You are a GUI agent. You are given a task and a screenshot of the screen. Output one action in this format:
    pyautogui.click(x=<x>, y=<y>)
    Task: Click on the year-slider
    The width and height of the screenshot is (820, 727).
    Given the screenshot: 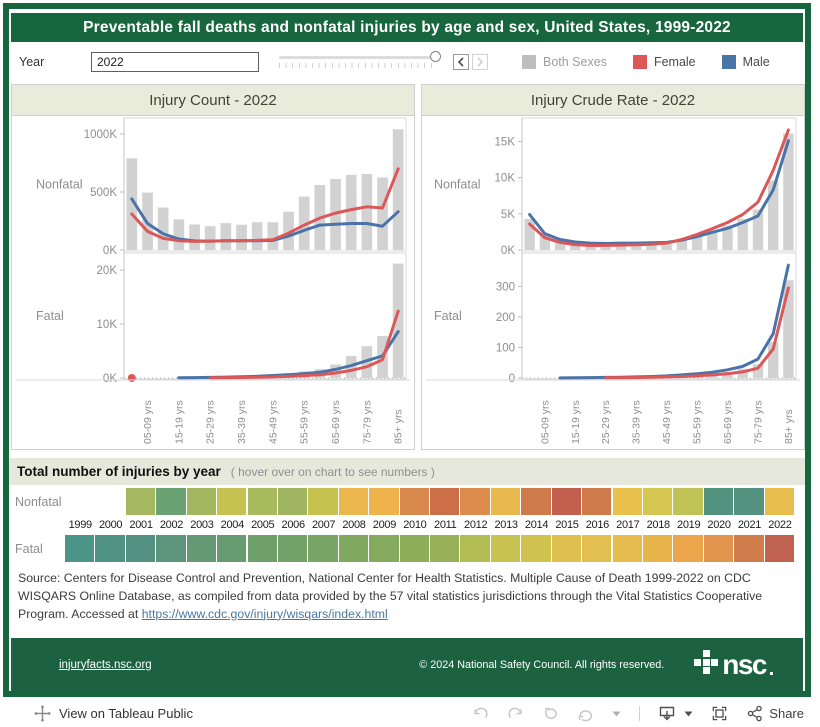 What is the action you would take?
    pyautogui.click(x=360, y=59)
    